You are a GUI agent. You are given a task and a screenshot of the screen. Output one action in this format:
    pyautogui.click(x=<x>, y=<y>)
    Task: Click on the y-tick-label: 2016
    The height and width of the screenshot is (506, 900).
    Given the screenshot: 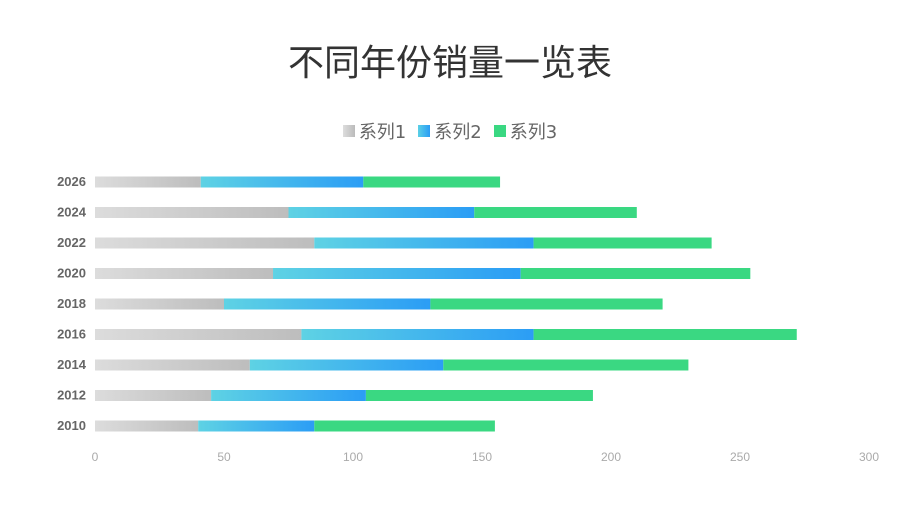 What is the action you would take?
    pyautogui.click(x=71, y=334)
    